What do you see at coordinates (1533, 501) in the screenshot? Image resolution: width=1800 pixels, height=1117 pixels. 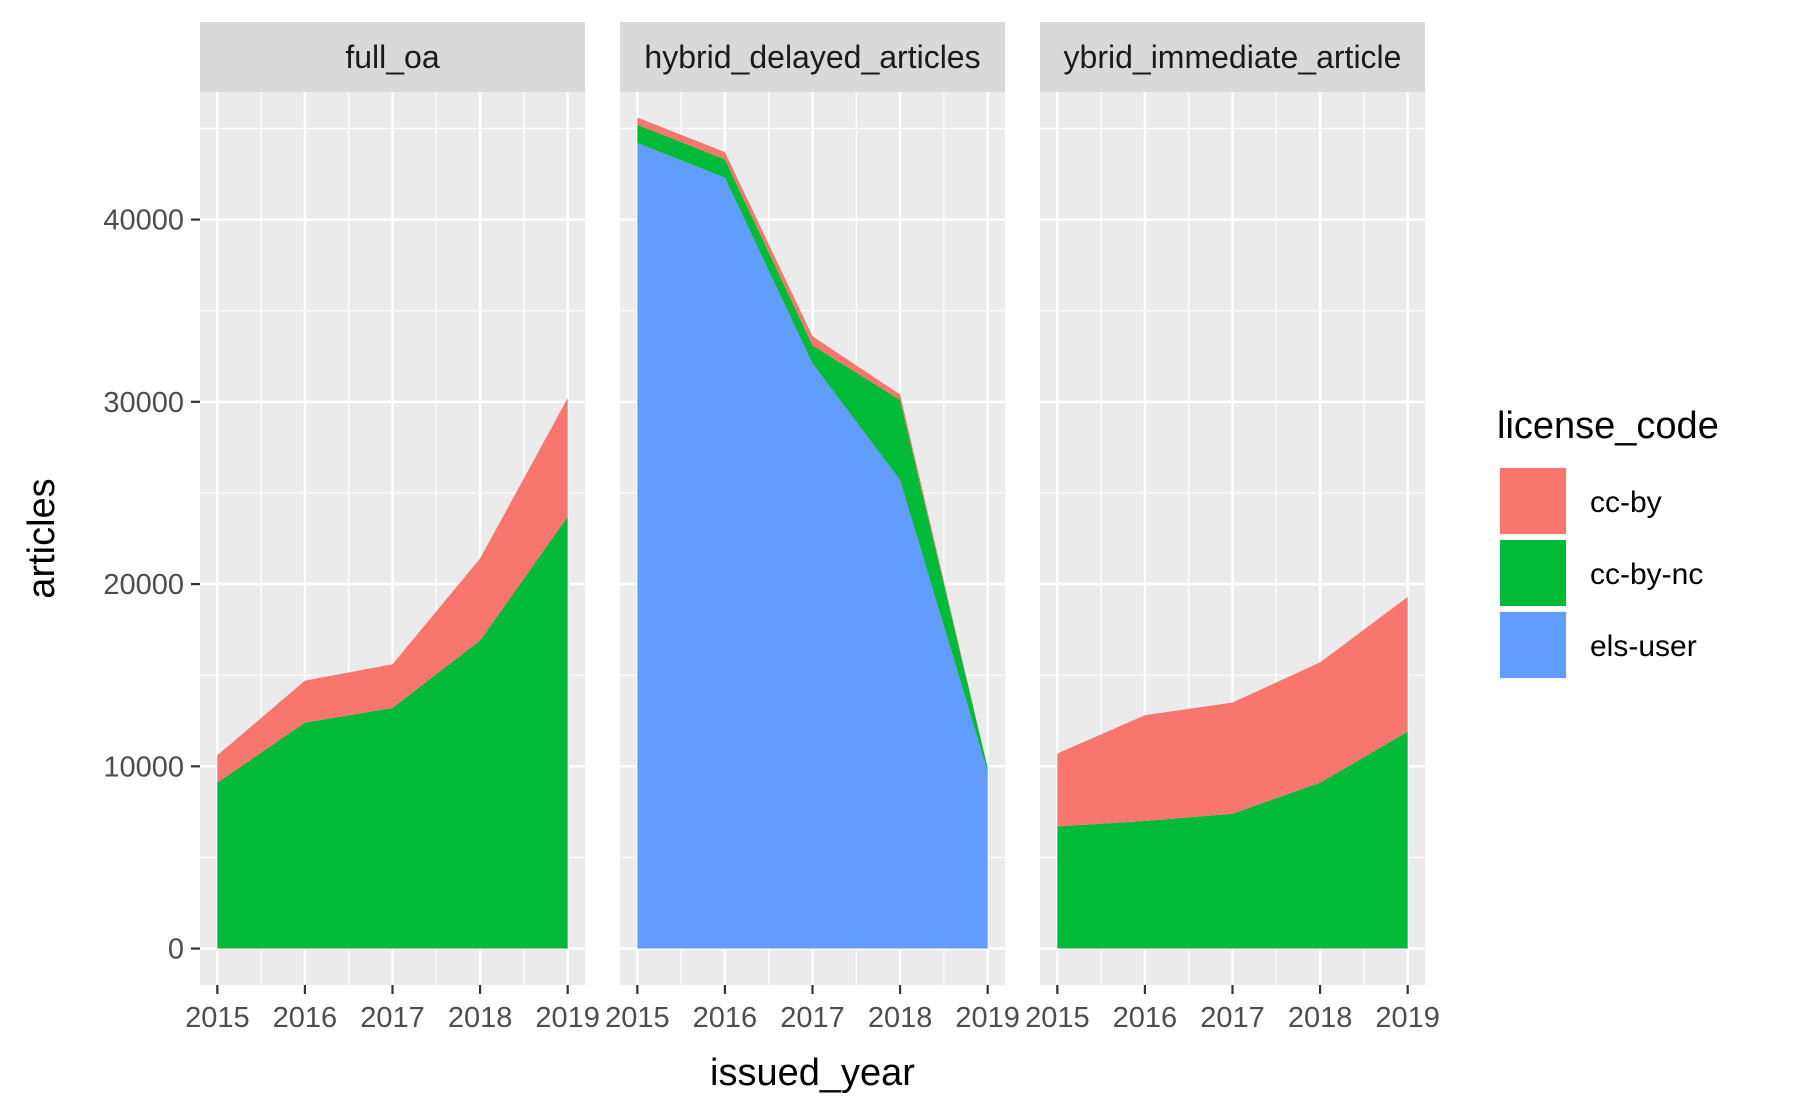 I see `legend-key-cc-by` at bounding box center [1533, 501].